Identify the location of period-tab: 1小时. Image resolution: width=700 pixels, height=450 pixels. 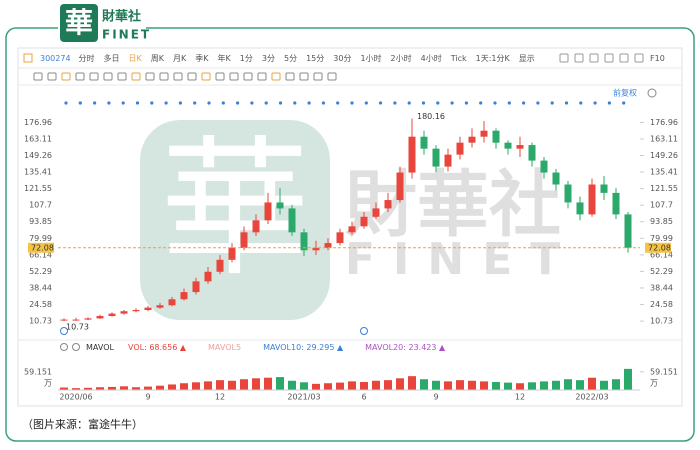
(370, 58).